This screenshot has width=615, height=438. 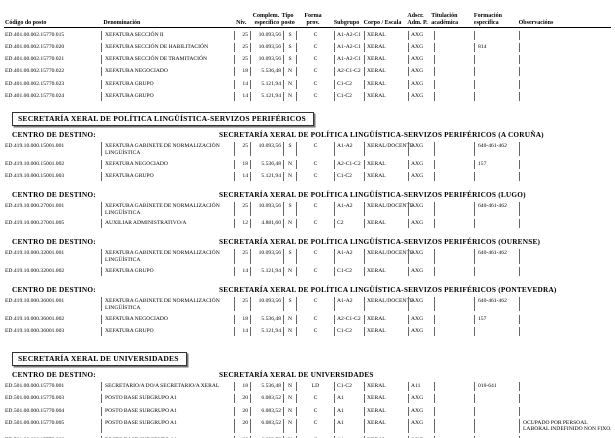 I want to click on cell-formacion: 157, so click(x=496, y=319).